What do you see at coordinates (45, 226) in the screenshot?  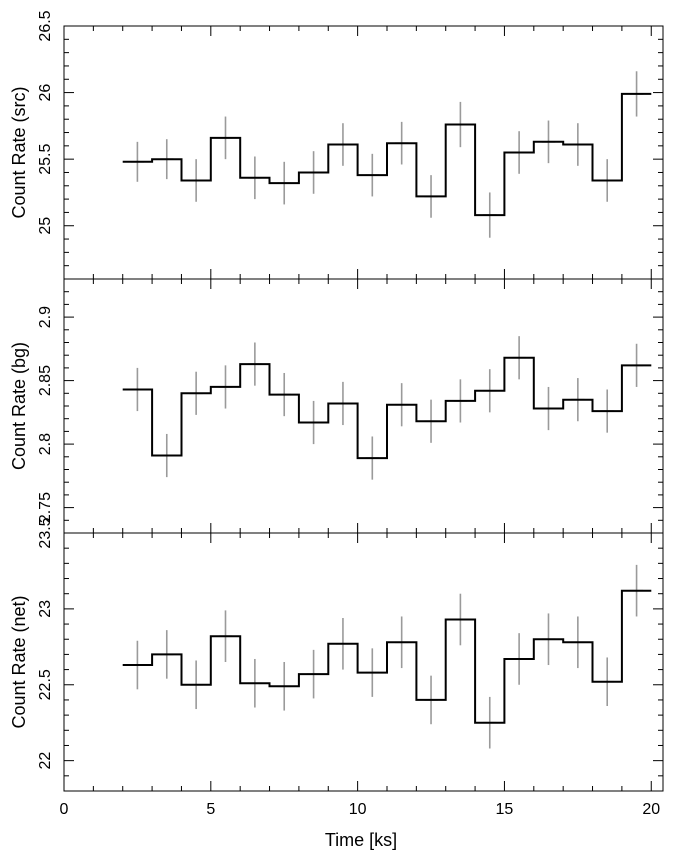 I see `y-tick-label: 25` at bounding box center [45, 226].